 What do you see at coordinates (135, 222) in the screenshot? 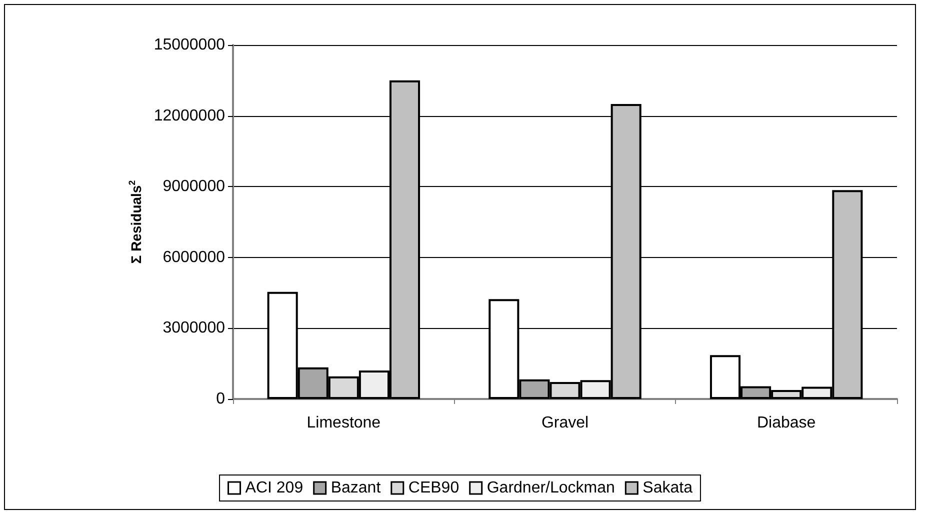
I see `y-axis-title: Σ Residuals2` at bounding box center [135, 222].